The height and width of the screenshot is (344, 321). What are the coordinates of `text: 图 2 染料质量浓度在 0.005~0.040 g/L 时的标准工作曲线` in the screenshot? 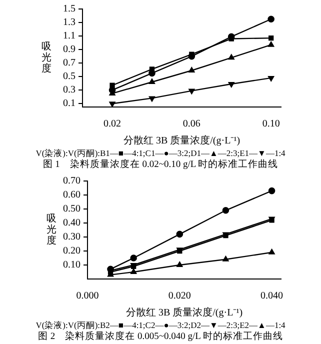 It's located at (160, 337).